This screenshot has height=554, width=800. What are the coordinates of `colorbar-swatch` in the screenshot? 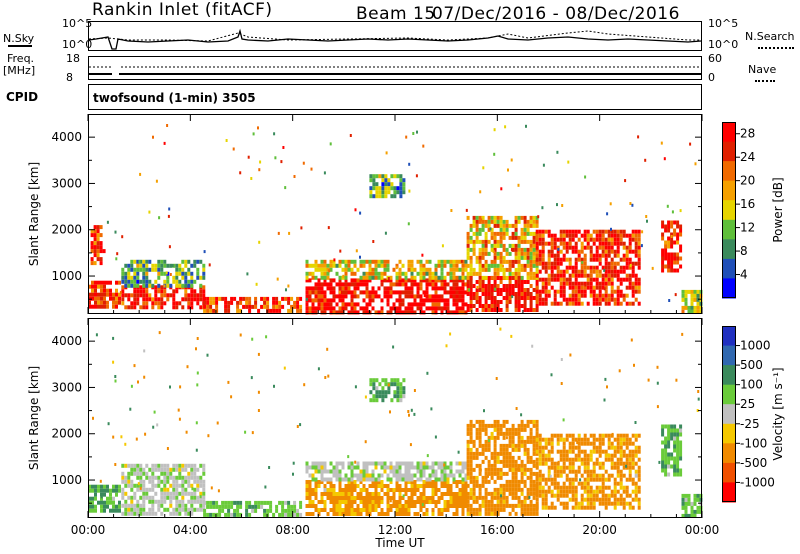 It's located at (729, 249).